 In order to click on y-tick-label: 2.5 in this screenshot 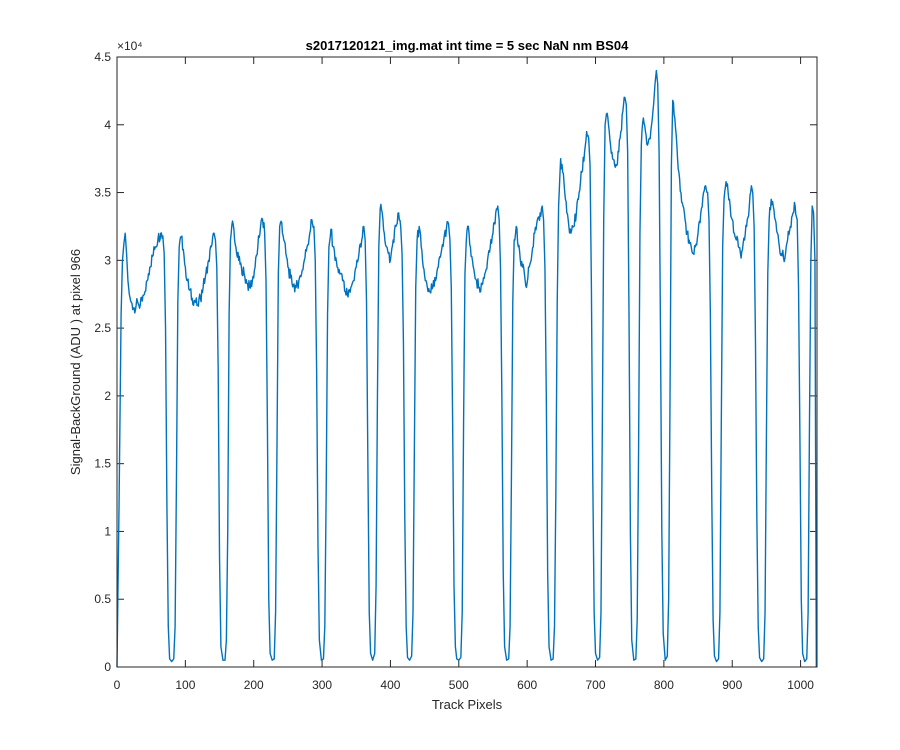, I will do `click(102, 328)`.